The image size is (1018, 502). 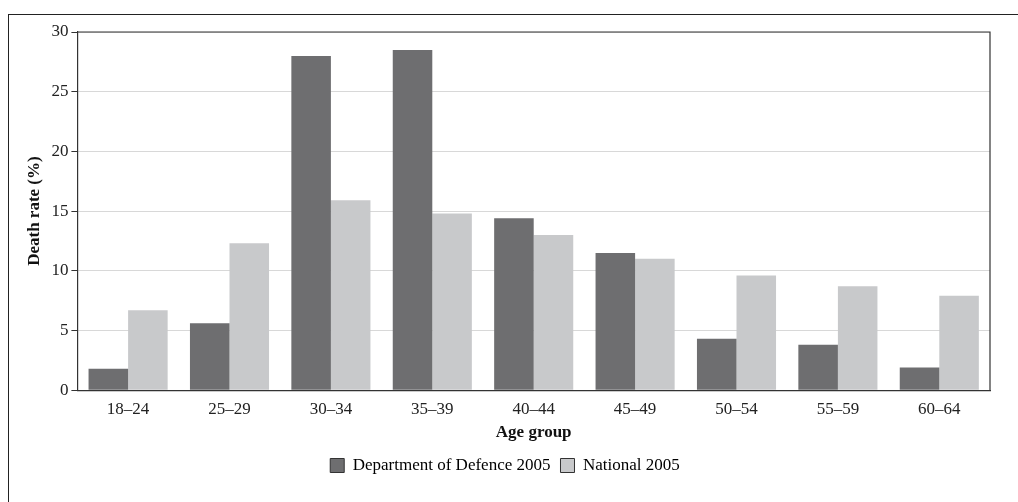 What do you see at coordinates (64, 389) in the screenshot?
I see `y-tick-label: 0` at bounding box center [64, 389].